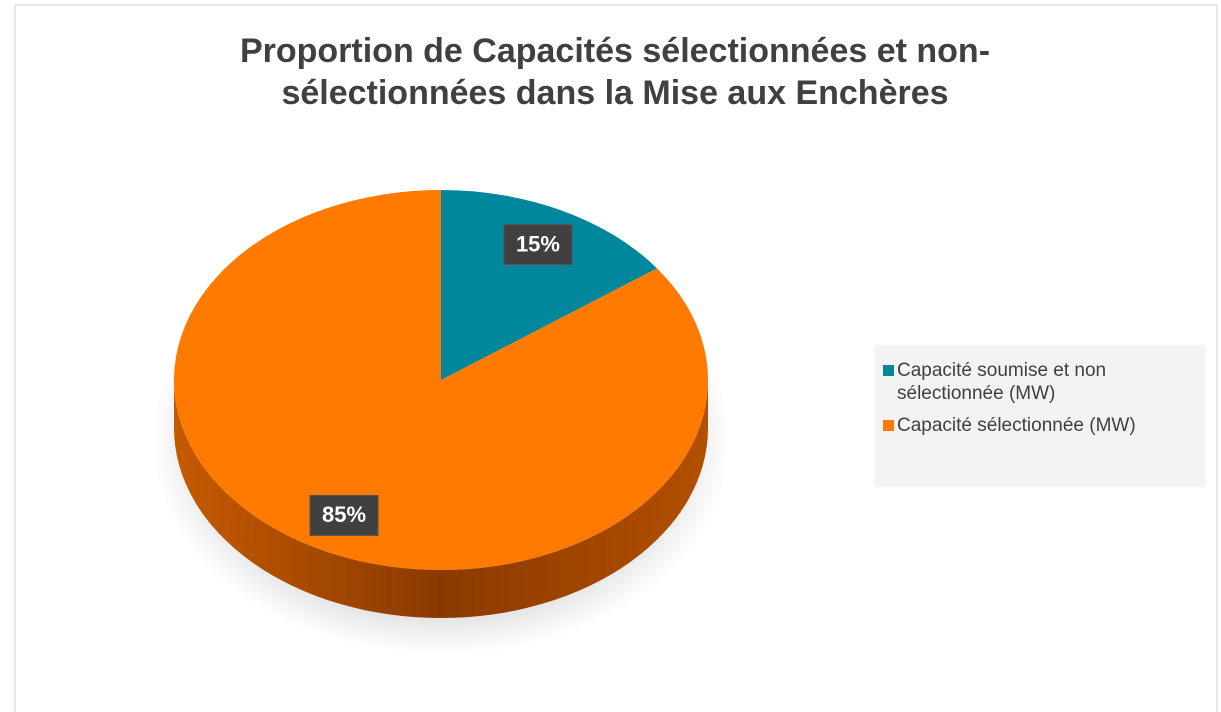 The image size is (1221, 712). I want to click on value-label: 15%, so click(538, 243).